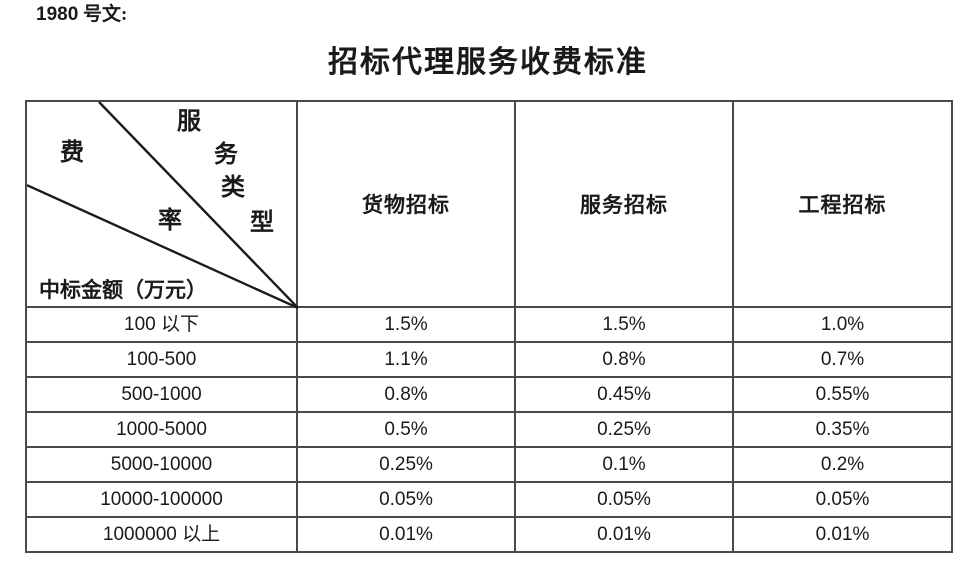  What do you see at coordinates (161, 359) in the screenshot?
I see `row-range-cell: 100-500` at bounding box center [161, 359].